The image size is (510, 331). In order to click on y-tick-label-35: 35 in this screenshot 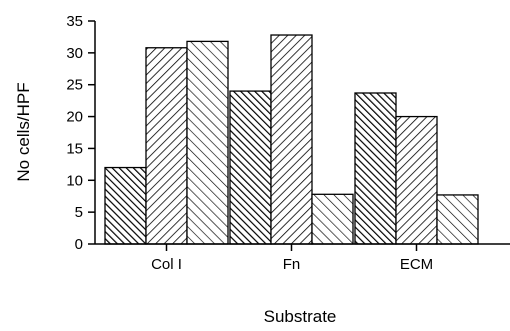, I will do `click(74, 21)`.